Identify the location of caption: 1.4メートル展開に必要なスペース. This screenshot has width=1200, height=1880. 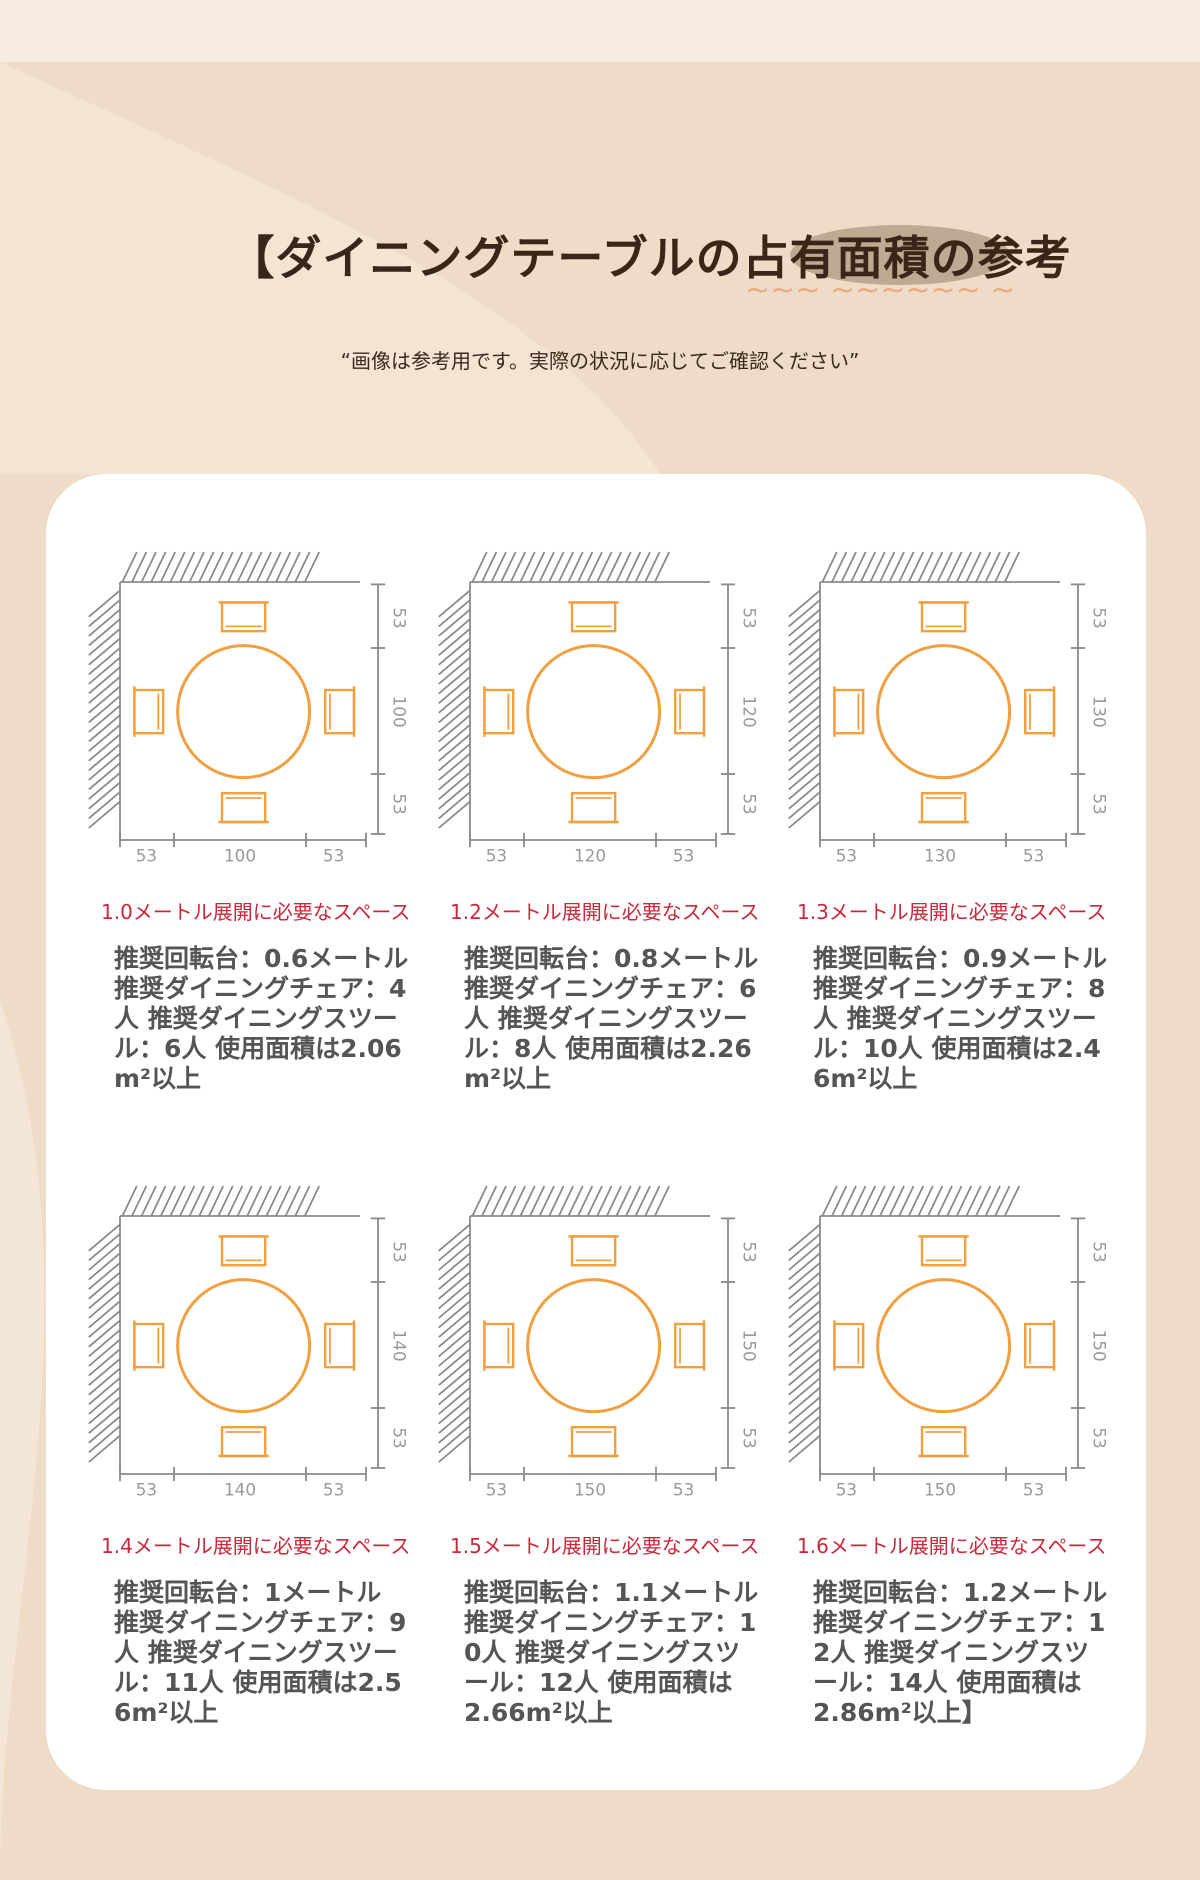
(256, 1546).